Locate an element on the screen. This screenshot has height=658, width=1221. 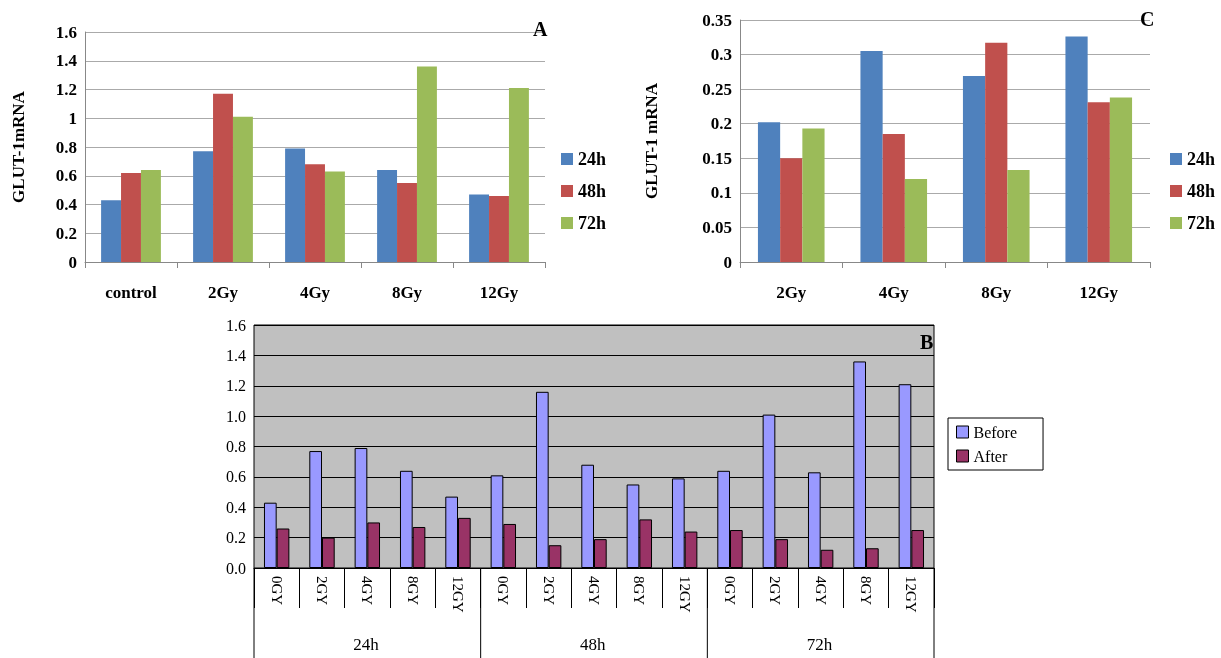
y-tick-label: 1.0 is located at coordinates (236, 416).